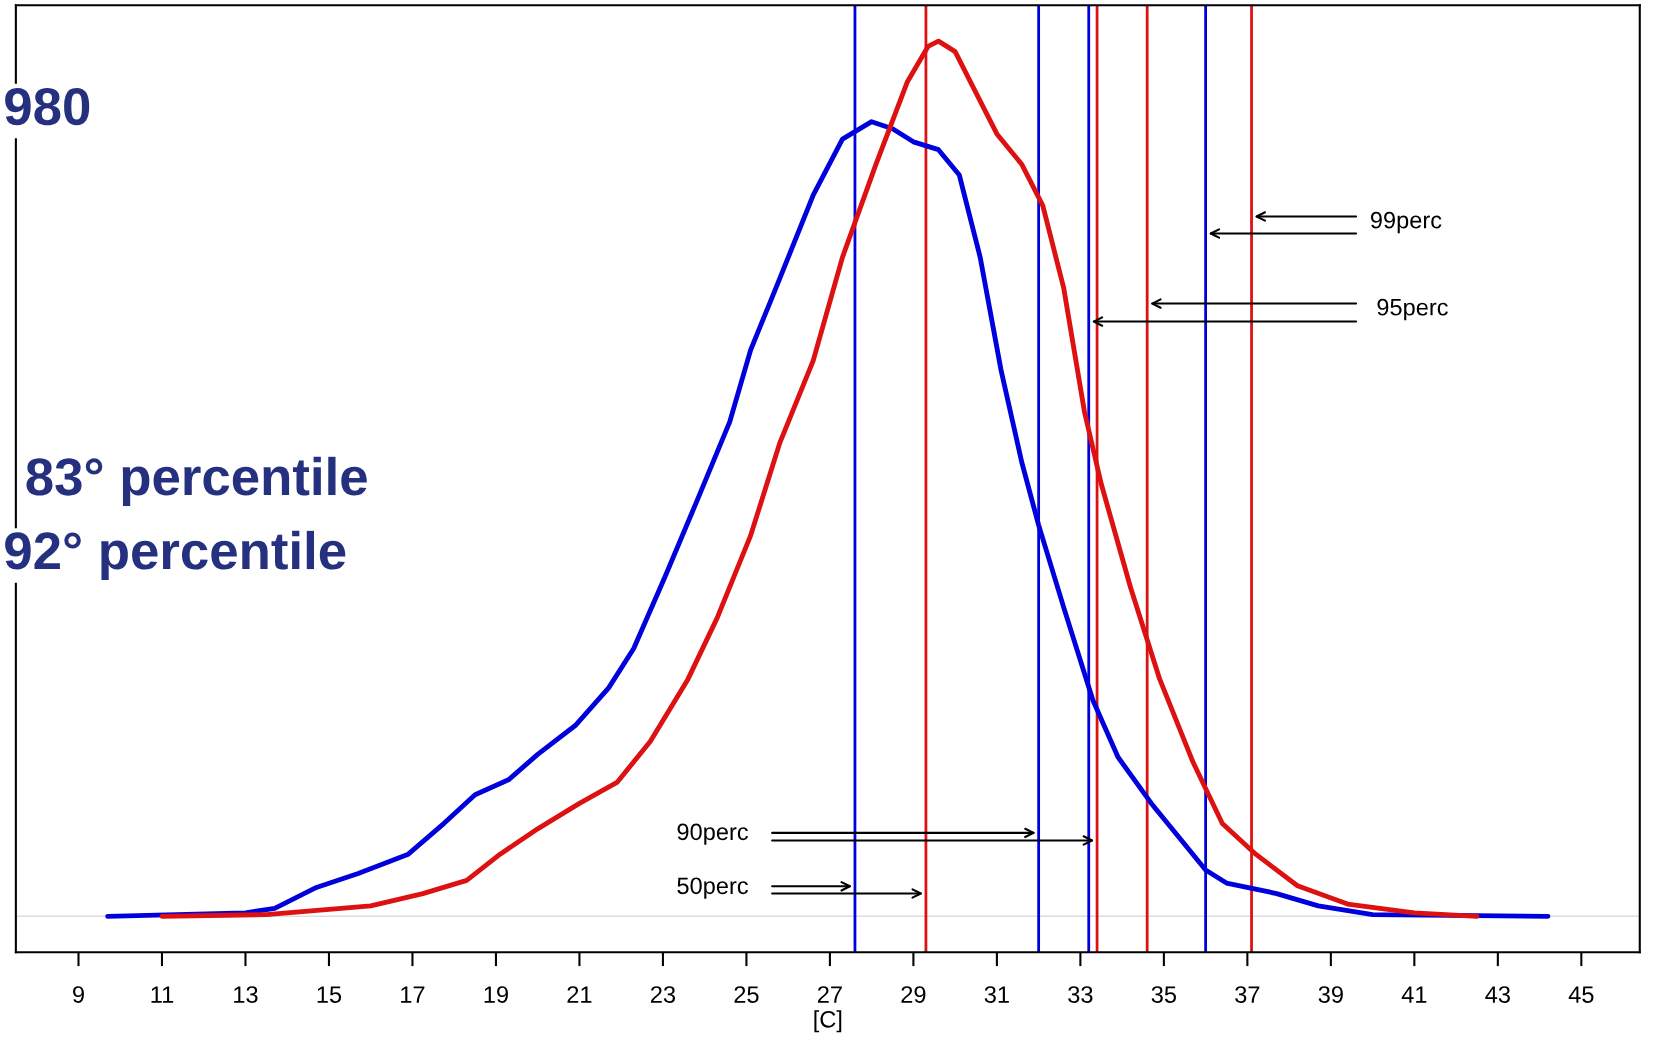 The height and width of the screenshot is (1058, 1653). What do you see at coordinates (663, 994) in the screenshot?
I see `x-tick-label: 23` at bounding box center [663, 994].